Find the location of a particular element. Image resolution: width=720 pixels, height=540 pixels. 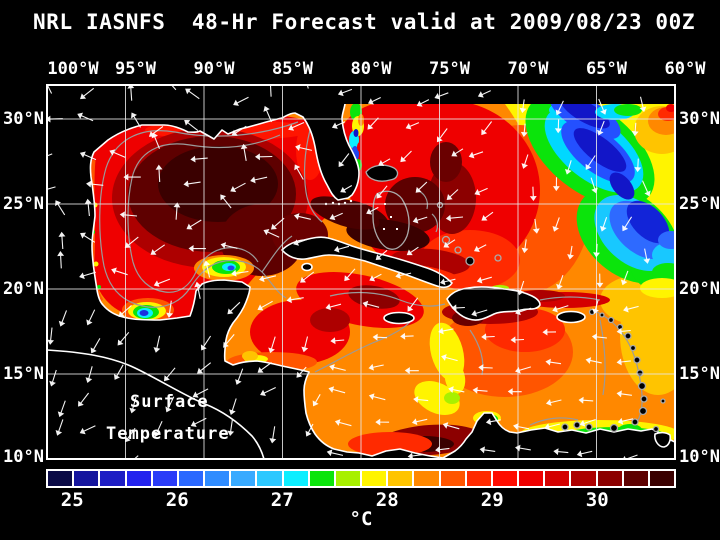

lon-tick-label: 95°W is located at coordinates (135, 69).